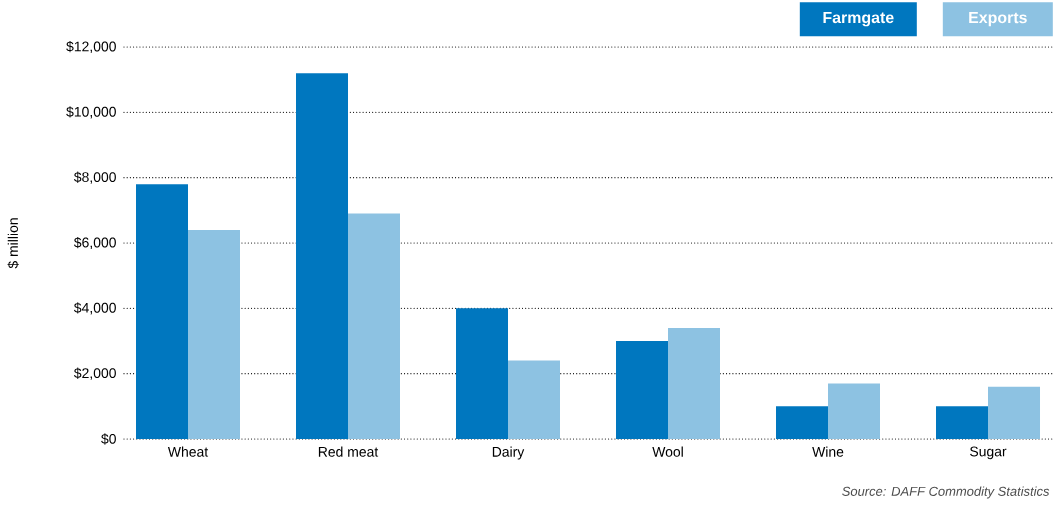 Image resolution: width=1055 pixels, height=506 pixels. What do you see at coordinates (508, 453) in the screenshot?
I see `x-tick-label: Dairy` at bounding box center [508, 453].